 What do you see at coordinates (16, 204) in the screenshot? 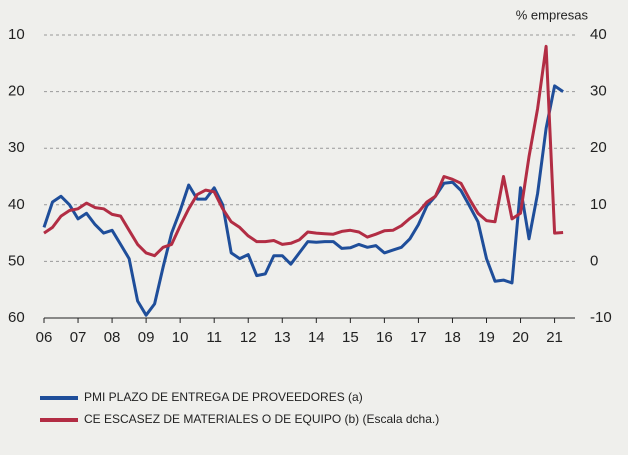
I see `y-tick-label: 40` at bounding box center [16, 204].